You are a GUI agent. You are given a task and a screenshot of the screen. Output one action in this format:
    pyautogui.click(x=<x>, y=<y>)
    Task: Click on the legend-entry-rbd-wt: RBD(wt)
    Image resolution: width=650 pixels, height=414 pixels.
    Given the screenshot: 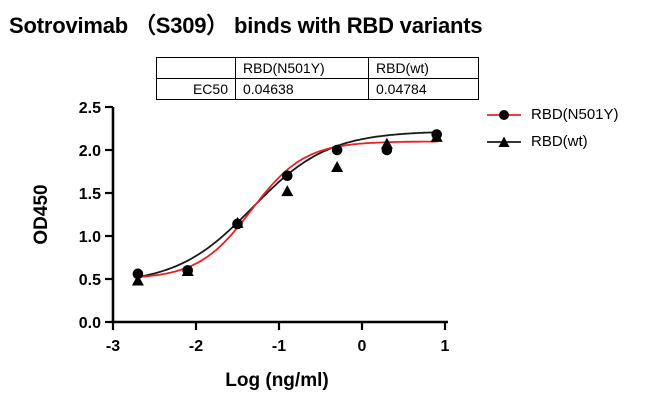 What is the action you would take?
    pyautogui.click(x=552, y=141)
    